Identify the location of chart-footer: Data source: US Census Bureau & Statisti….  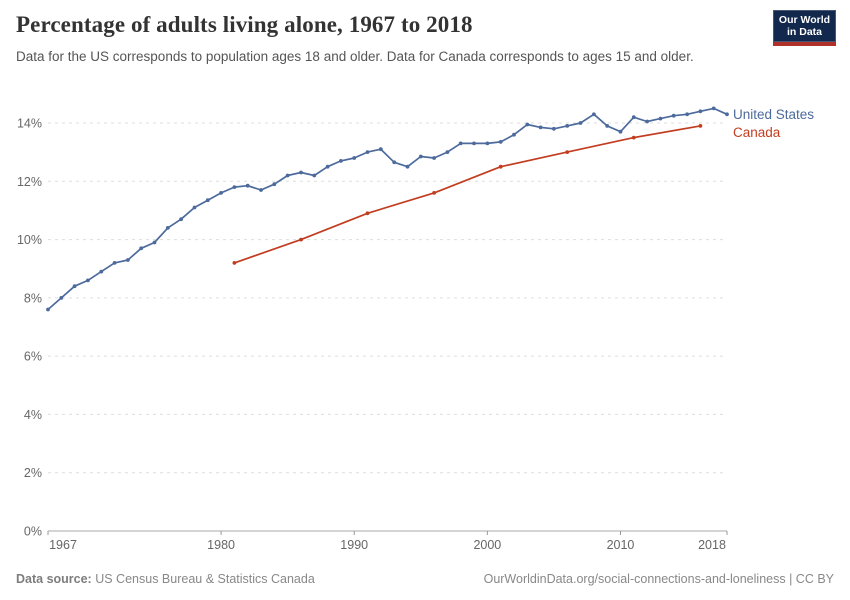
(425, 579).